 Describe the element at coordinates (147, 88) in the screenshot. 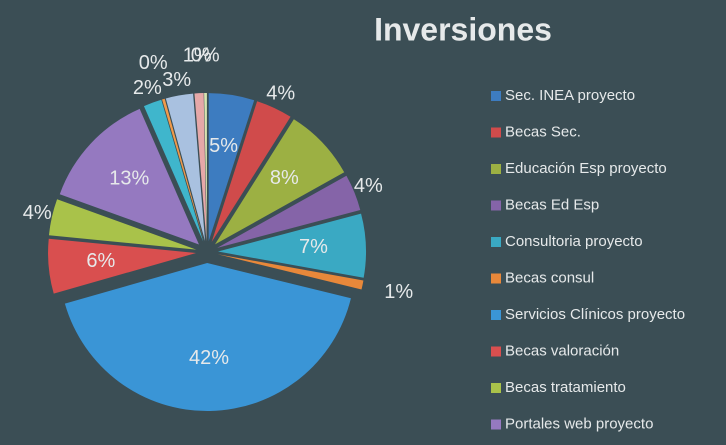

I see `data-label: 2%` at that location.